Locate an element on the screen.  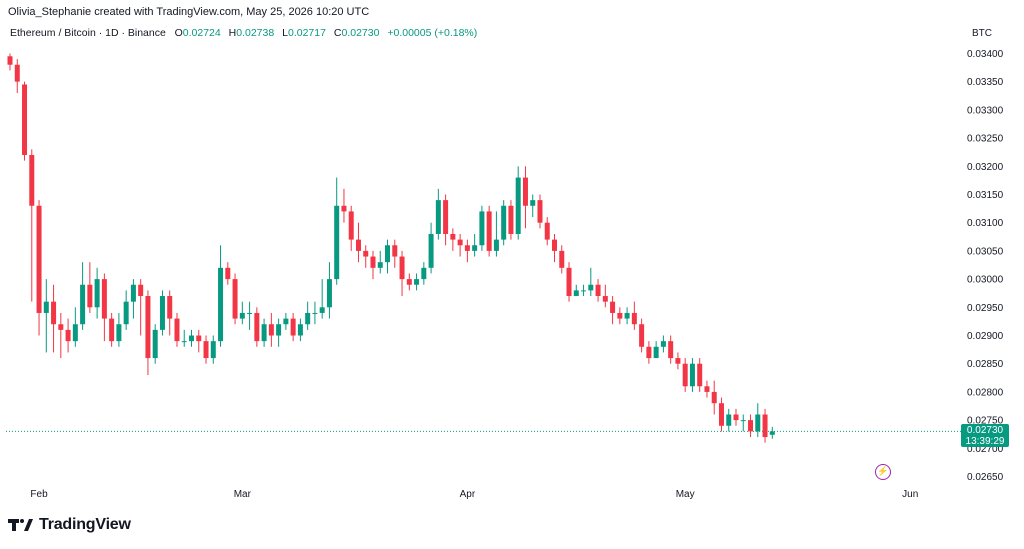
y-tick-label: 0.03050 is located at coordinates (985, 251).